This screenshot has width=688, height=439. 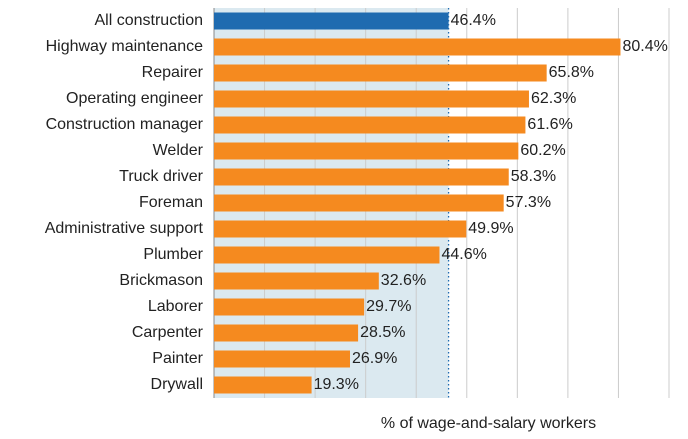 I want to click on category-label: Repairer, so click(x=173, y=72).